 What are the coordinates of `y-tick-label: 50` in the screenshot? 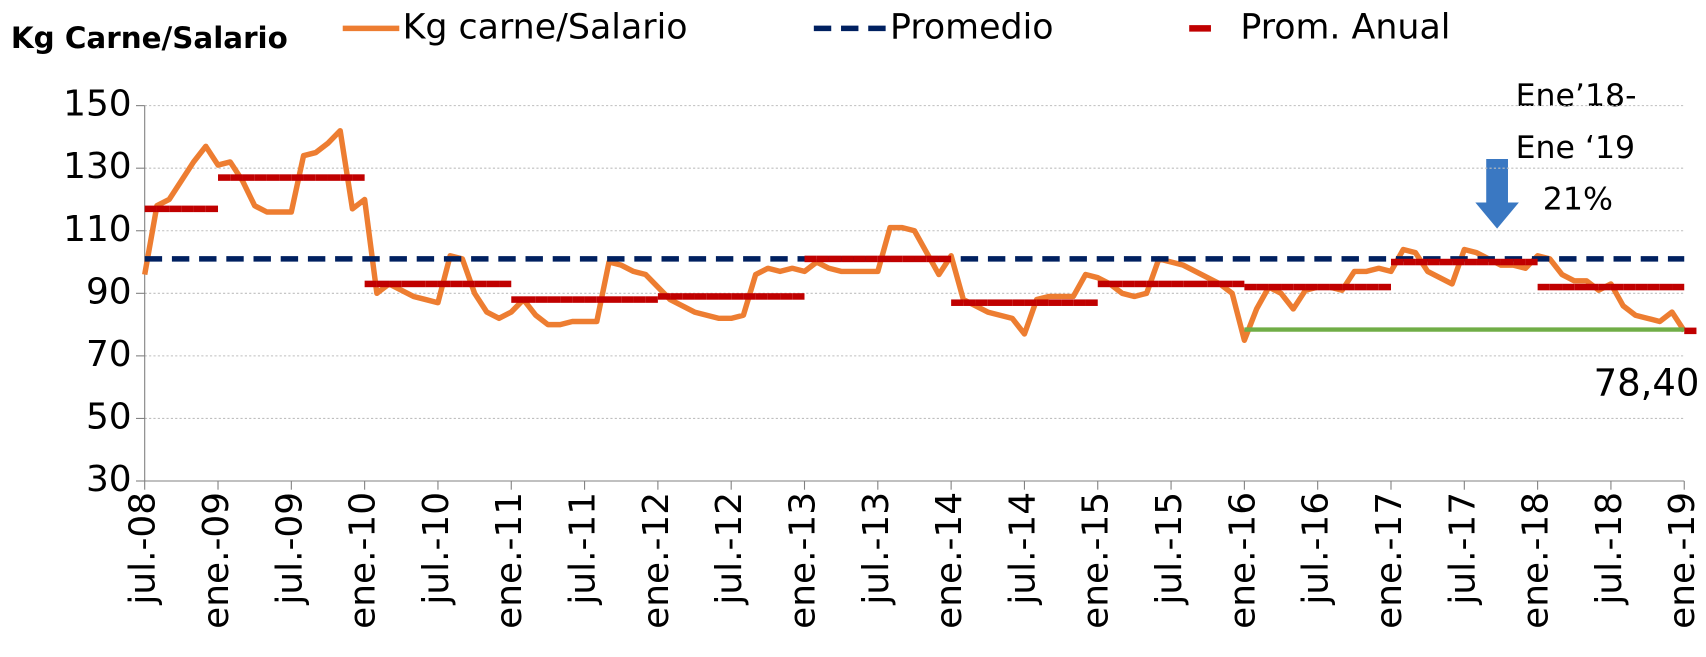 It's located at (109, 416).